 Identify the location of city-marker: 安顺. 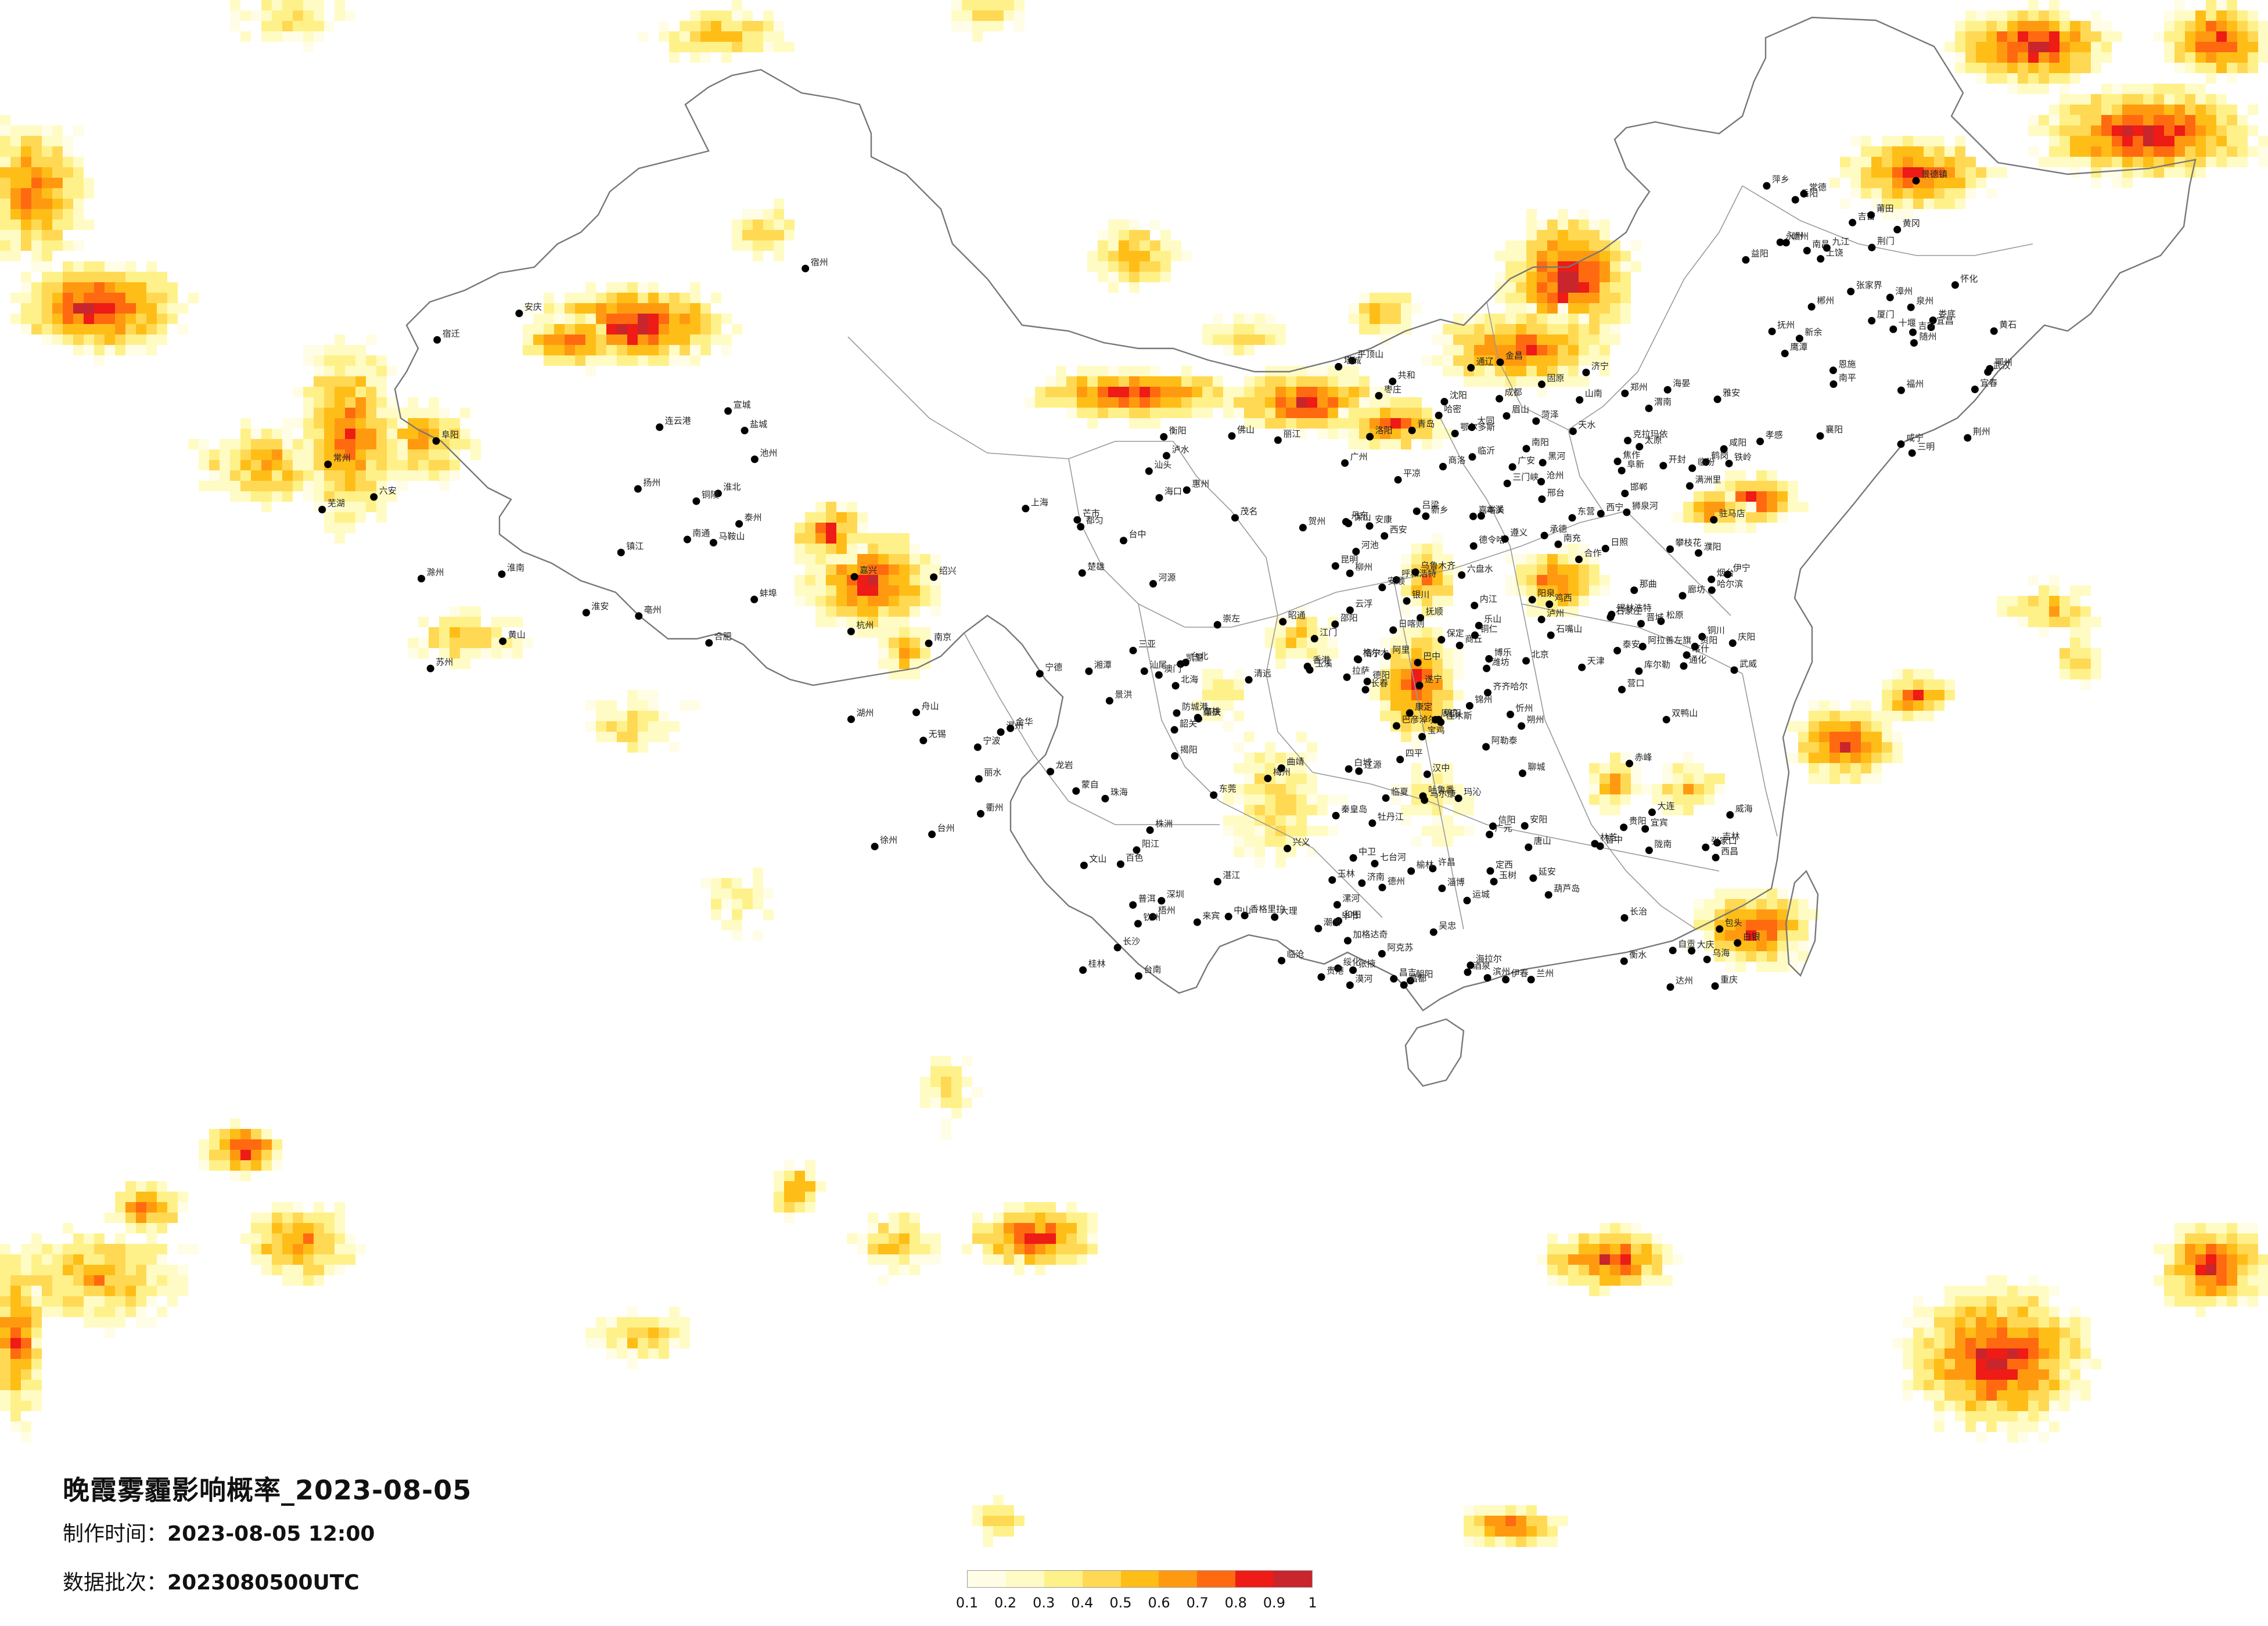
(1391, 584).